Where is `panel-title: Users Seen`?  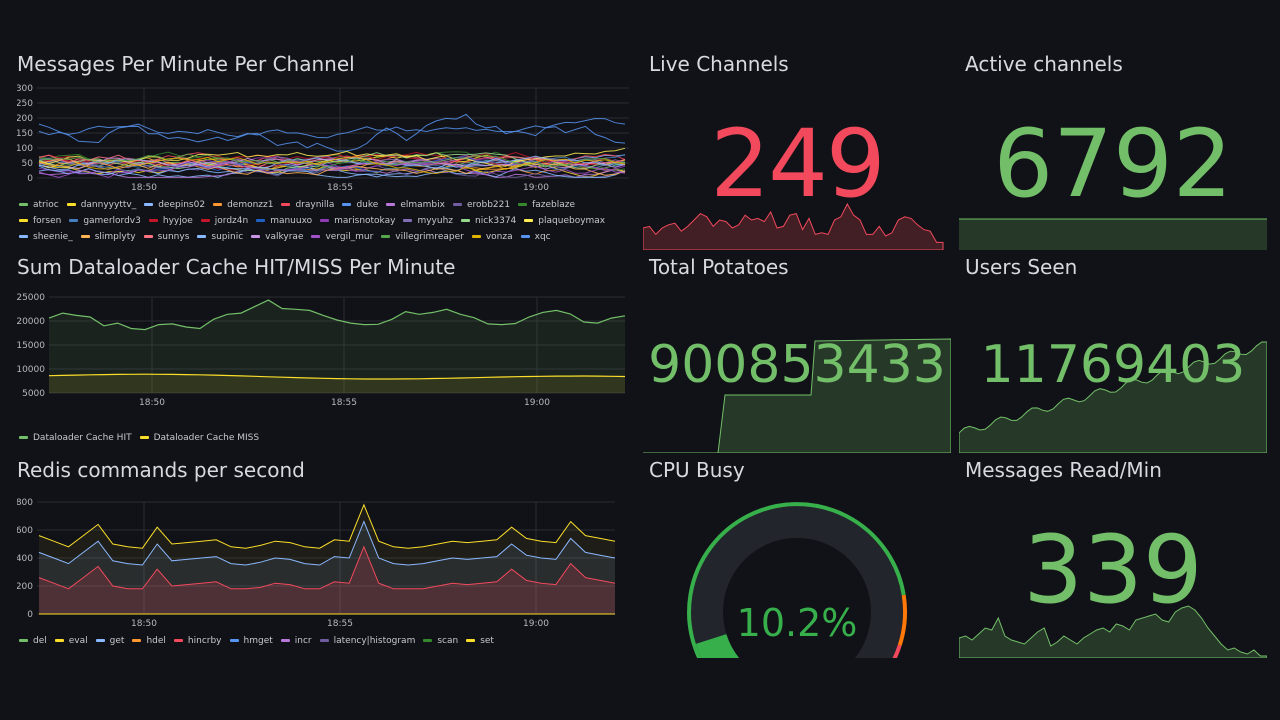
panel-title: Users Seen is located at coordinates (1021, 267).